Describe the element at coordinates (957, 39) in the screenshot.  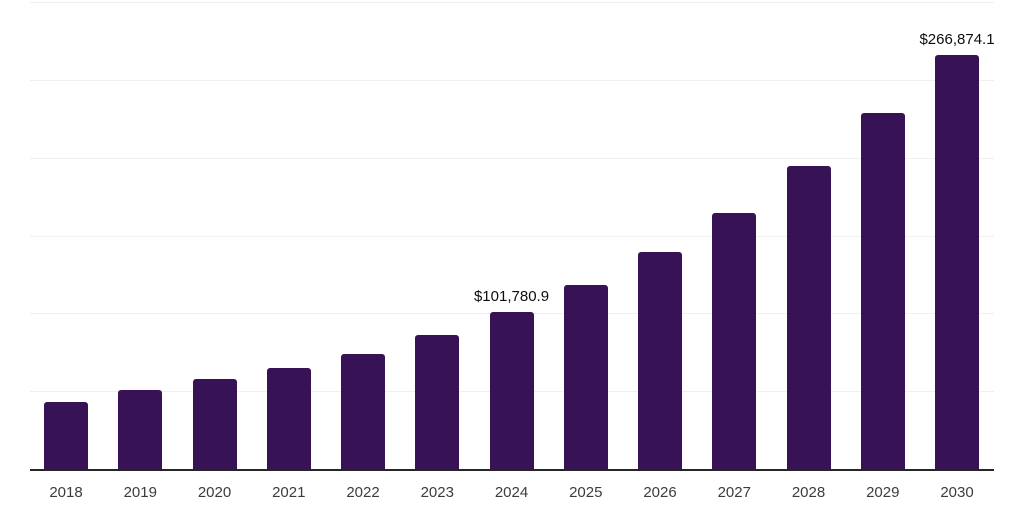
I see `data-label-2030: $266,874.1` at that location.